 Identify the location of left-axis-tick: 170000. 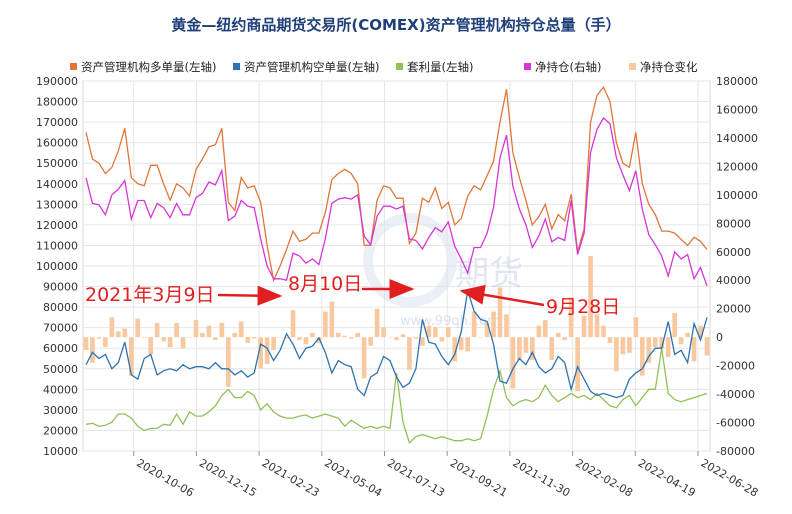
(57, 122).